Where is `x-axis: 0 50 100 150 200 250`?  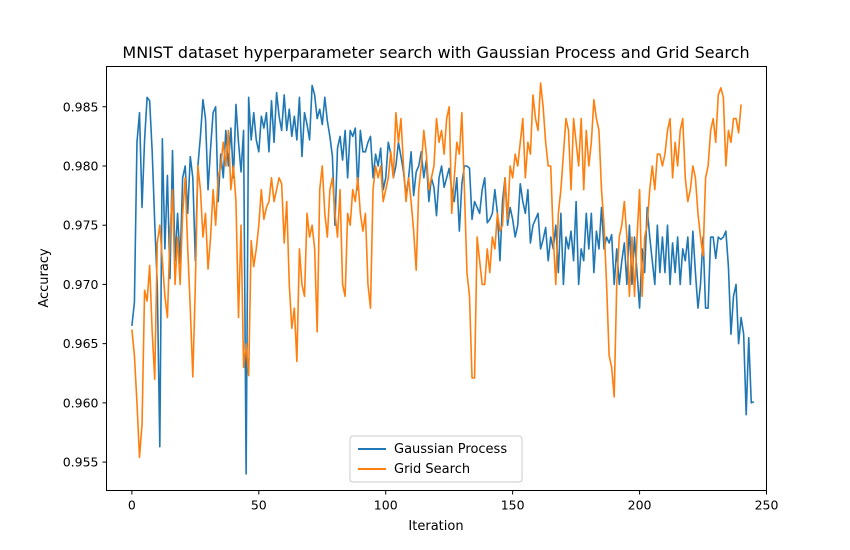
x-axis: 0 50 100 150 200 250 is located at coordinates (453, 501).